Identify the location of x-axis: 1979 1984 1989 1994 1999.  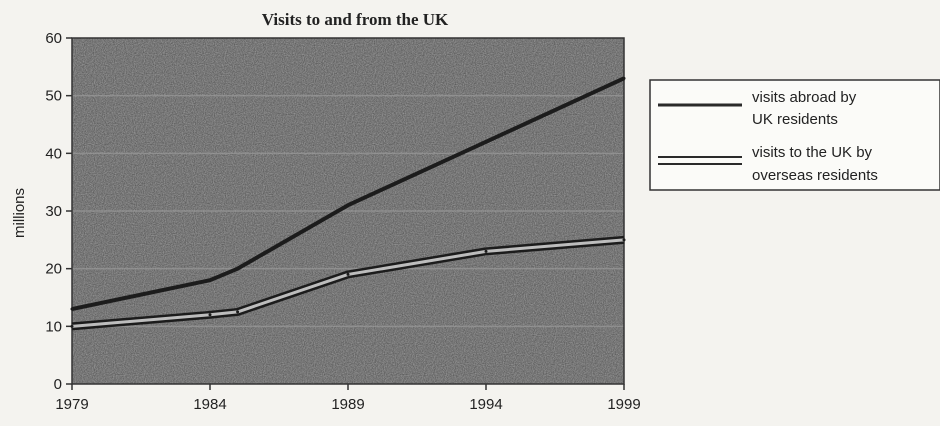
(348, 398).